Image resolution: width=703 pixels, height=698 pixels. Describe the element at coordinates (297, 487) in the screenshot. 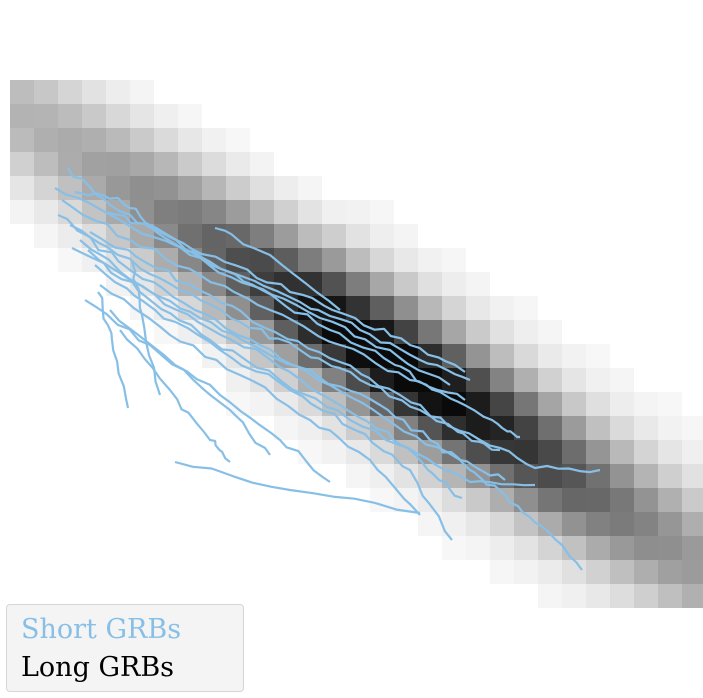

I see `short-grb-track` at that location.